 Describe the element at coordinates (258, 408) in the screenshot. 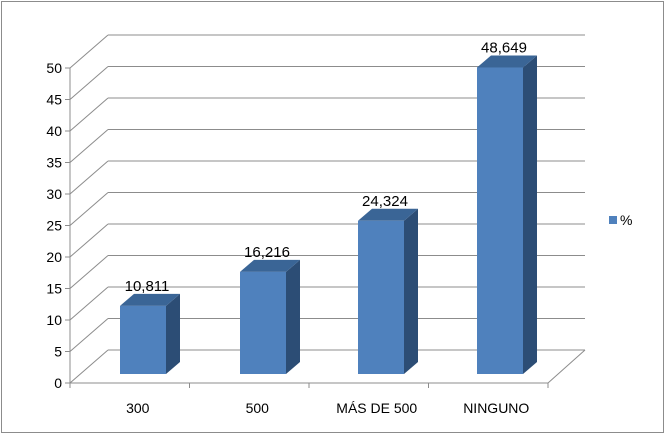

I see `x-tick-label: 500` at that location.